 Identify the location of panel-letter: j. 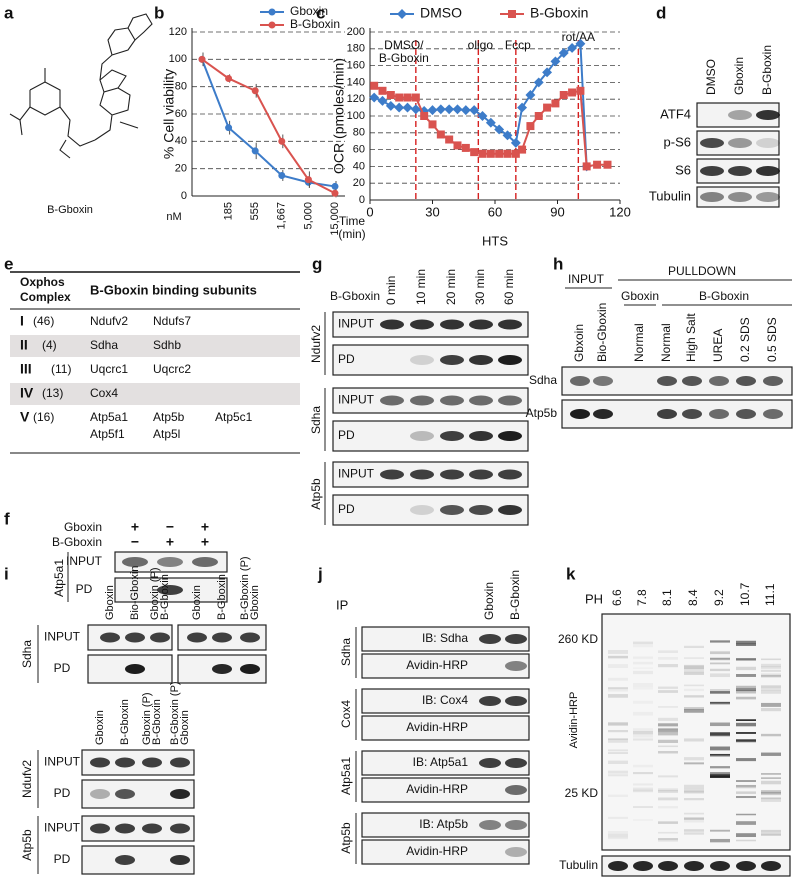
(320, 573).